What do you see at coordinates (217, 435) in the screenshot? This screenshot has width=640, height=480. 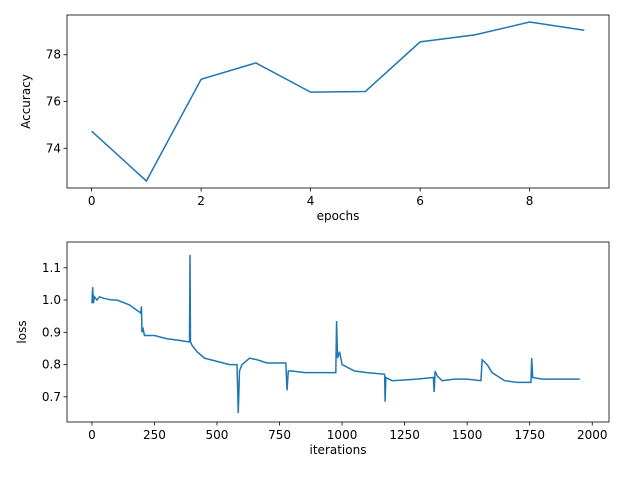 I see `x-tick-label: 500` at bounding box center [217, 435].